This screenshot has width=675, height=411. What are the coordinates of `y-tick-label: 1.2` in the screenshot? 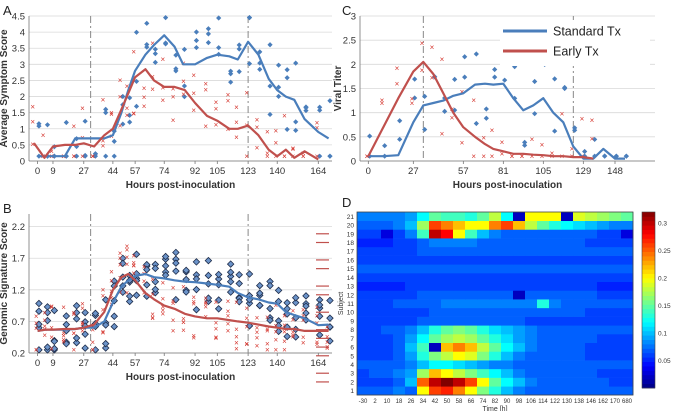 It's located at (18, 290).